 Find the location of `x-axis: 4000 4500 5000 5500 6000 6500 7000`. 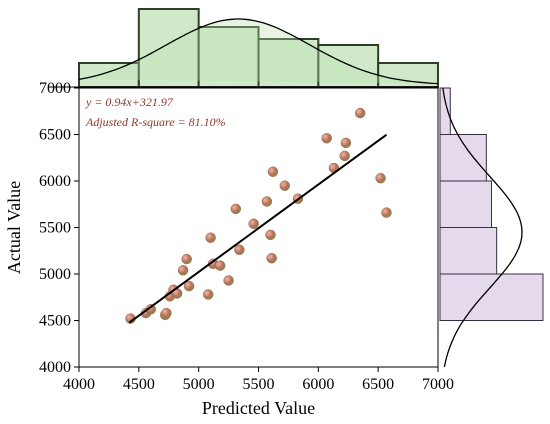

x-axis: 4000 4500 5000 5500 6000 6500 7000 is located at coordinates (258, 380).